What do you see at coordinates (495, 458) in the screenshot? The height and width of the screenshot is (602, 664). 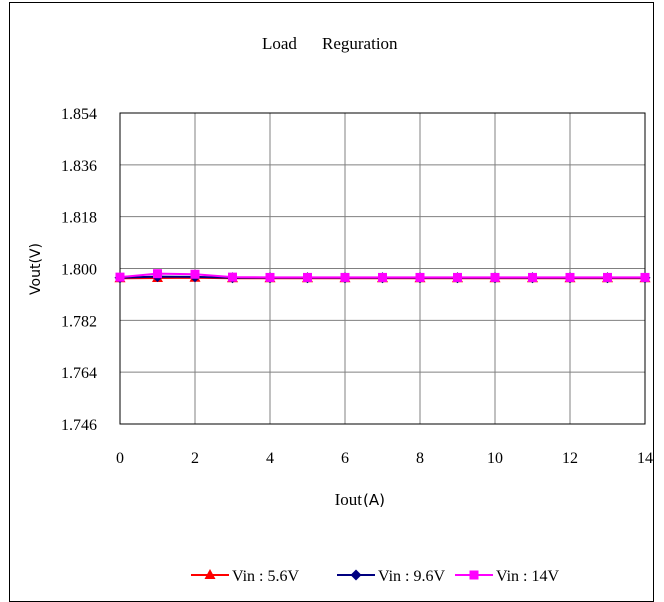 I see `x-tick-label: 10` at bounding box center [495, 458].